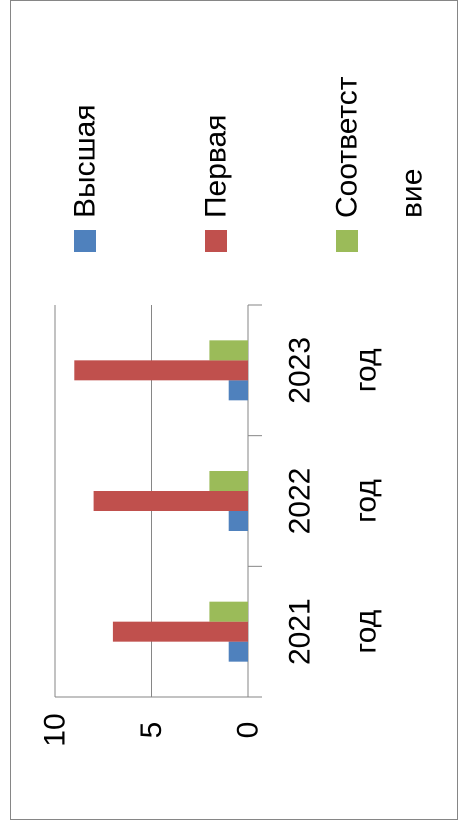  I want to click on legend-label-2: Соответст вие, so click(380, 147).